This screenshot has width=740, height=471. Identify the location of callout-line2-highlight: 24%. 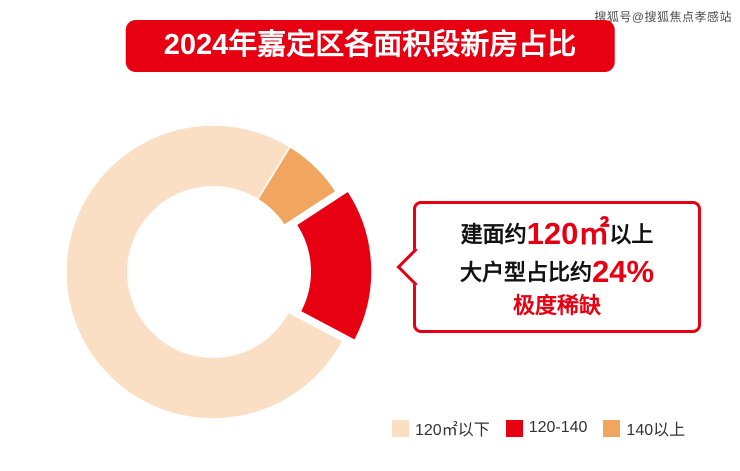
(623, 272).